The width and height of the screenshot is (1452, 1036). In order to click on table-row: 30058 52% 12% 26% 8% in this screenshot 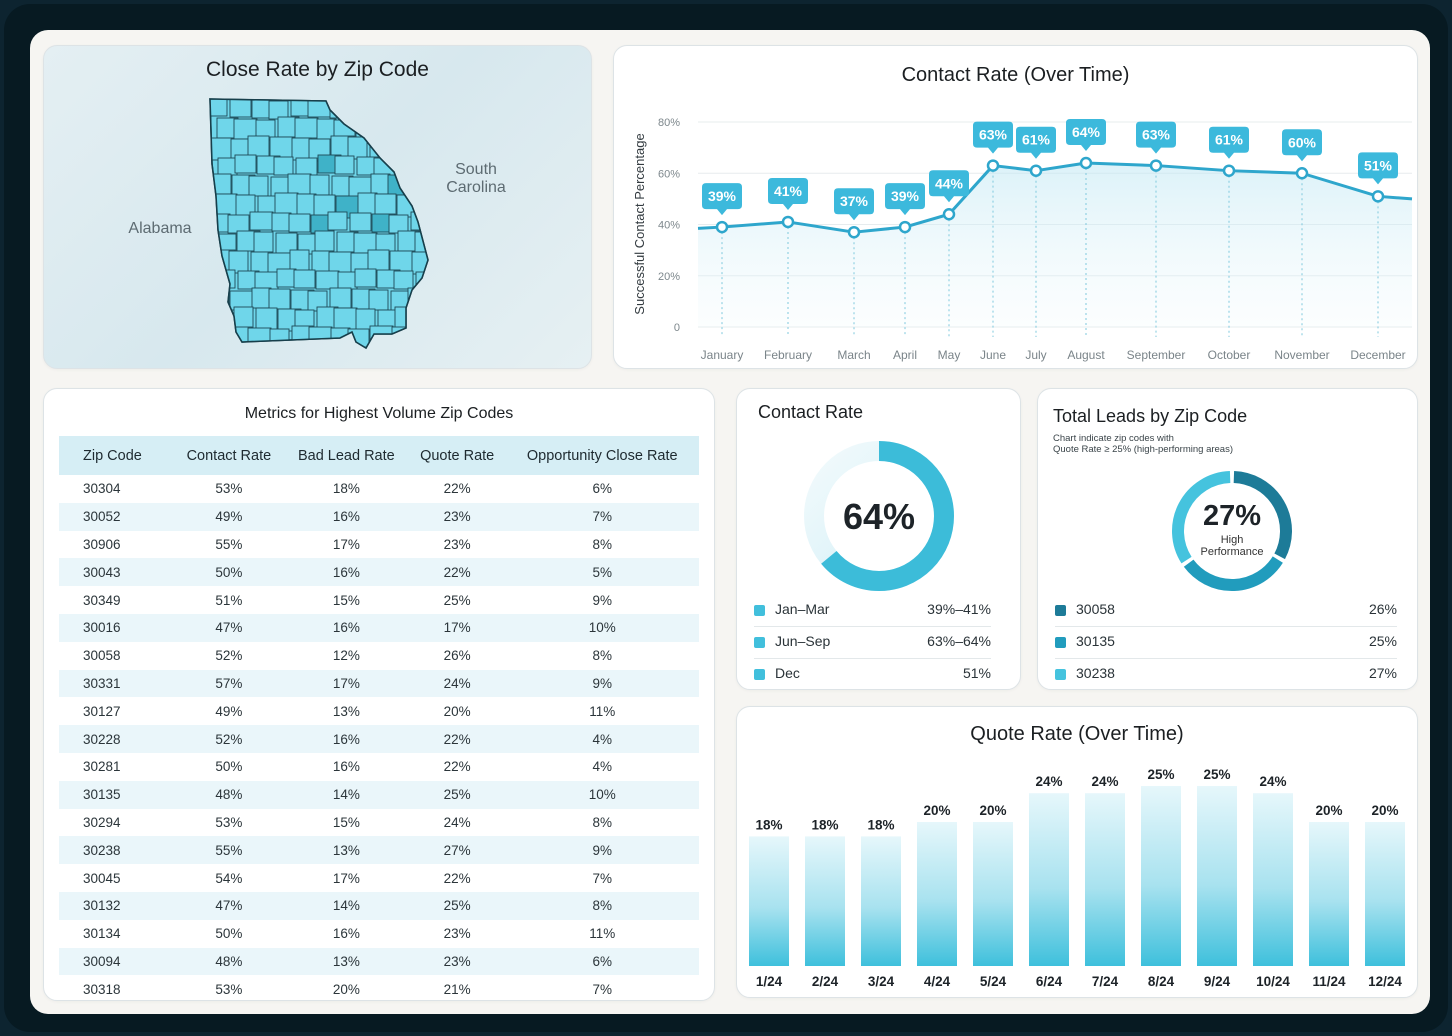, I will do `click(379, 656)`.